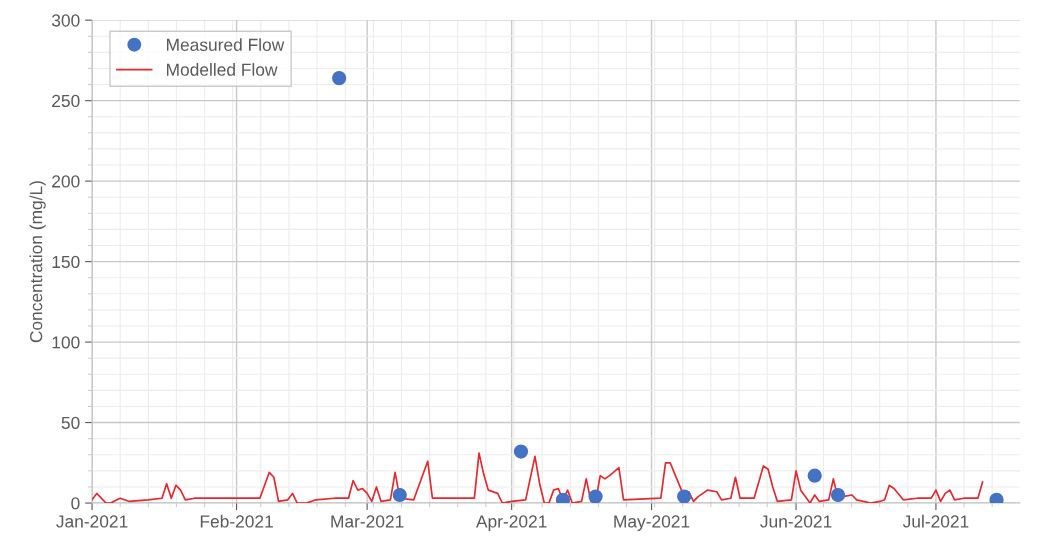 This screenshot has height=545, width=1046. Describe the element at coordinates (66, 101) in the screenshot. I see `y-tick-label: 250` at that location.